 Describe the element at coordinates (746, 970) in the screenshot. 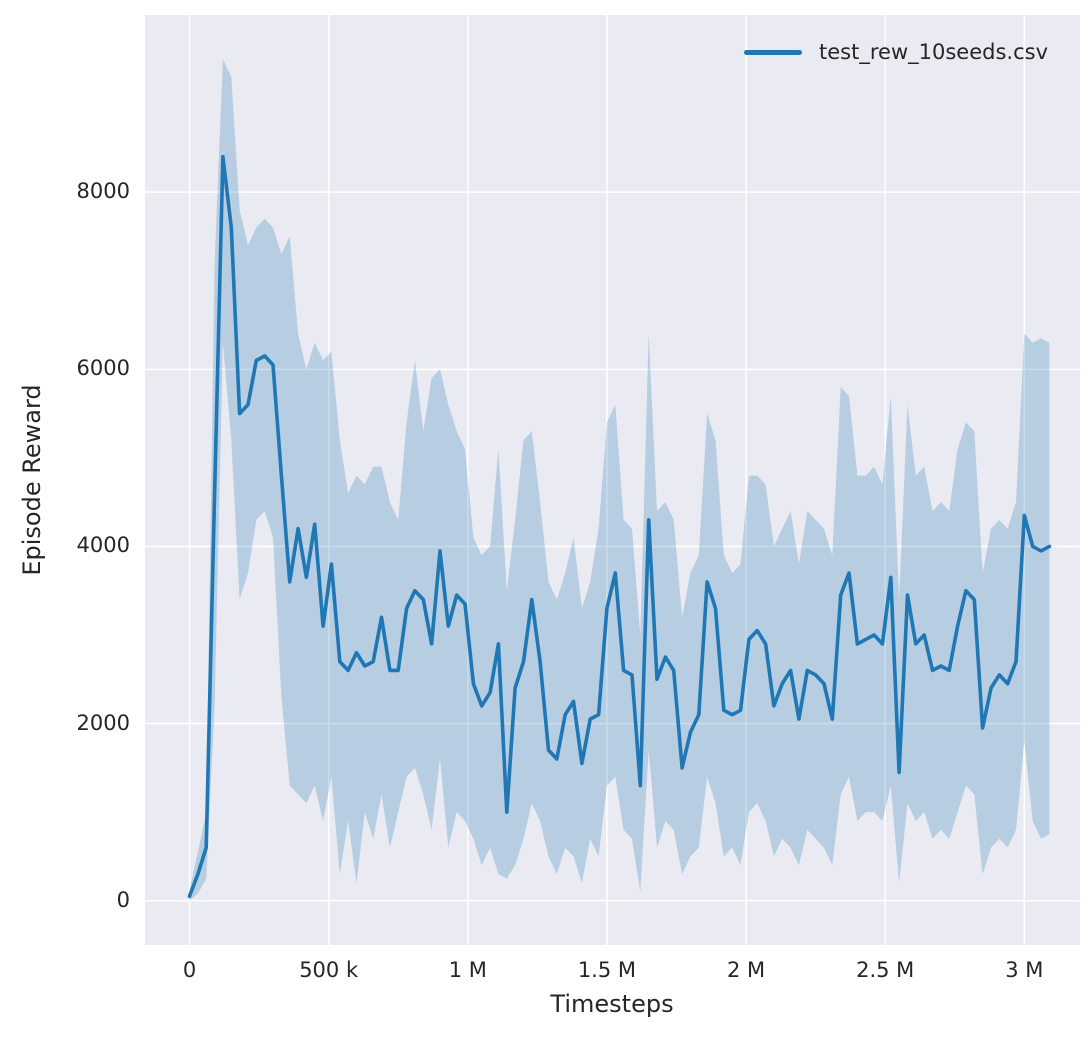

I see `x-tick-label: 2 M` at that location.